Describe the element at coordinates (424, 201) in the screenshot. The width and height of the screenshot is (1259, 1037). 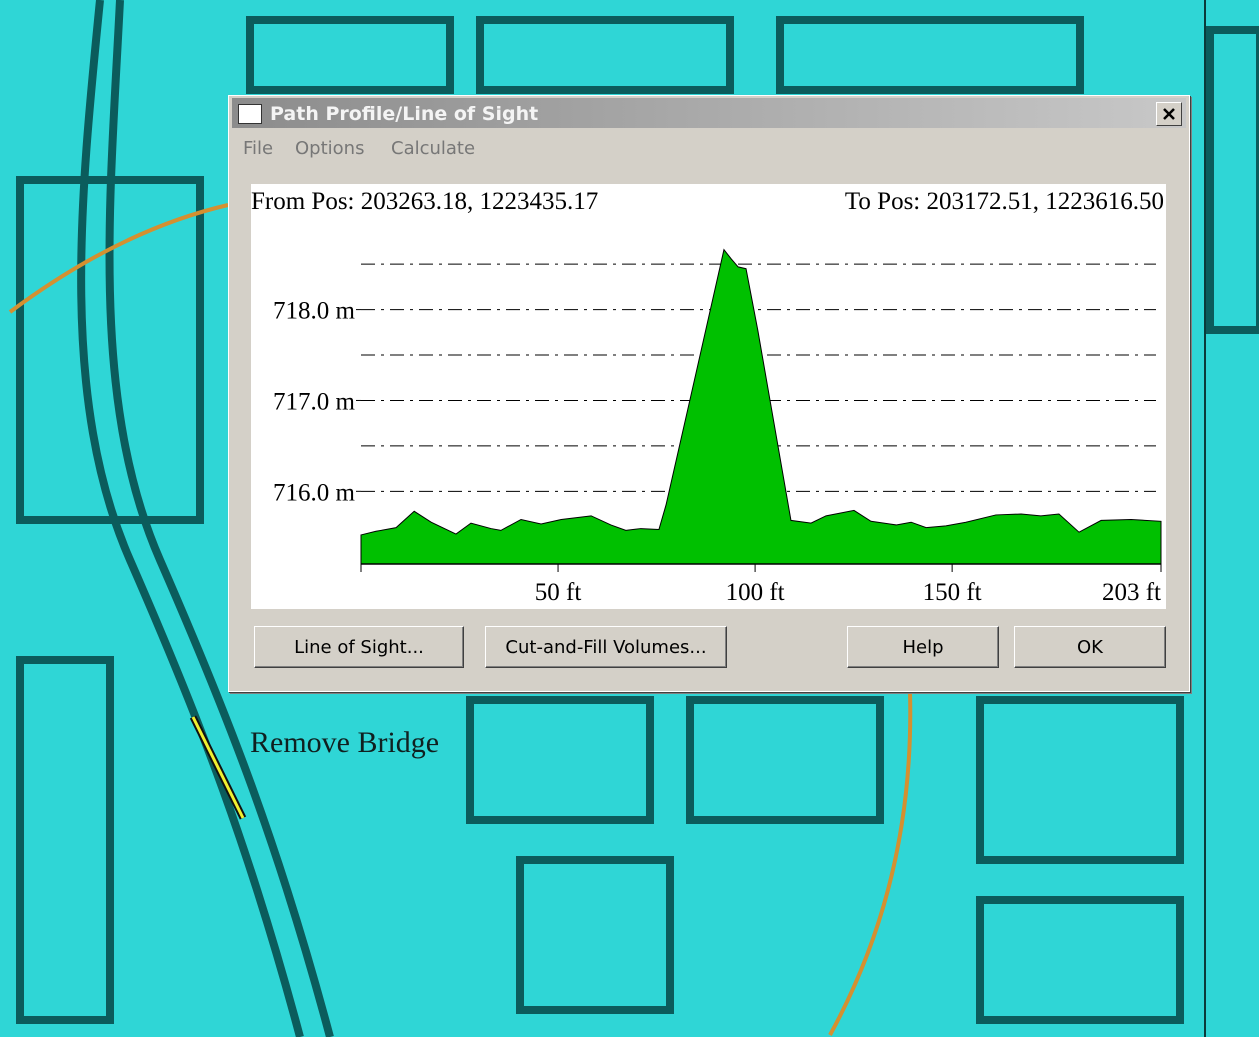
I see `from-position: From Pos: 203263.18, 1223435.17` at that location.